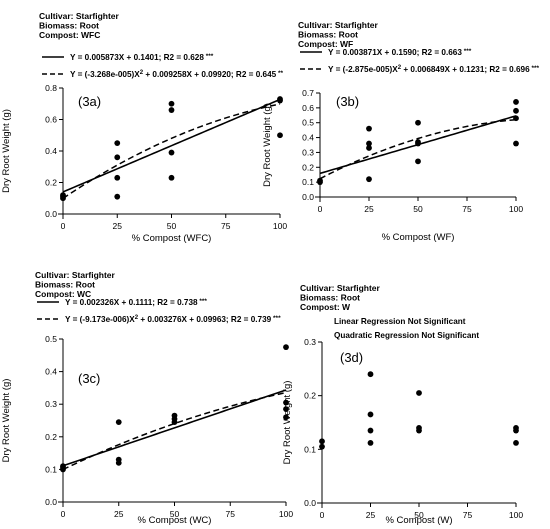  Describe the element at coordinates (137, 57) in the screenshot. I see `equation-main: Y = 0.005873X + 0.1401; R2 = 0.628` at that location.